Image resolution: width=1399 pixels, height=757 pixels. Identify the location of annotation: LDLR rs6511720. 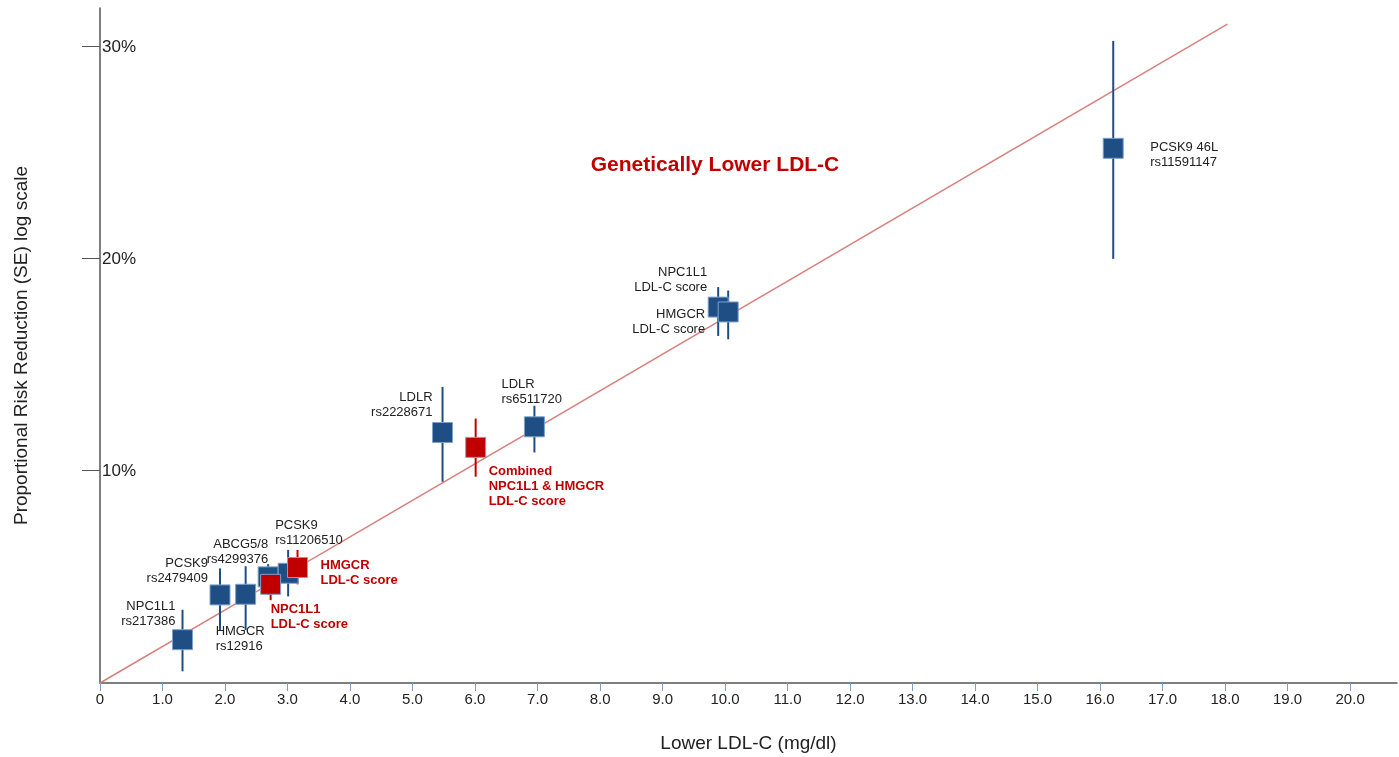
(531, 390).